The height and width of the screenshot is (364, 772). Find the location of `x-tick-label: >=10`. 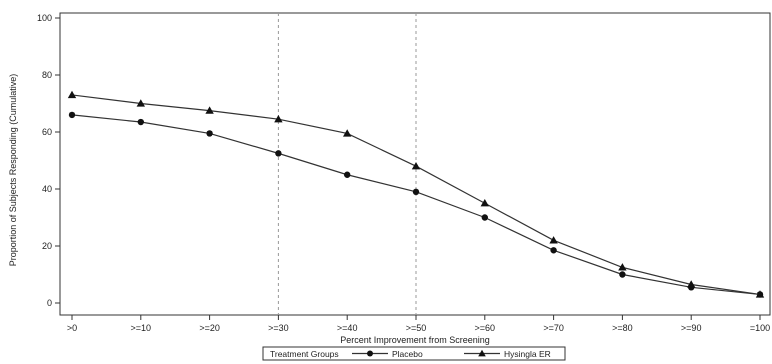

x-tick-label: >=10 is located at coordinates (141, 328).